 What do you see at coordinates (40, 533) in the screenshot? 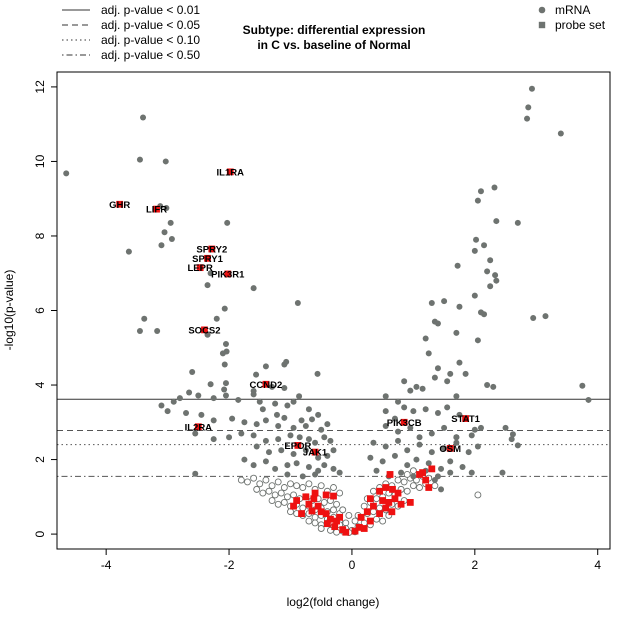
I see `y-tick-label: 0` at bounding box center [40, 533].